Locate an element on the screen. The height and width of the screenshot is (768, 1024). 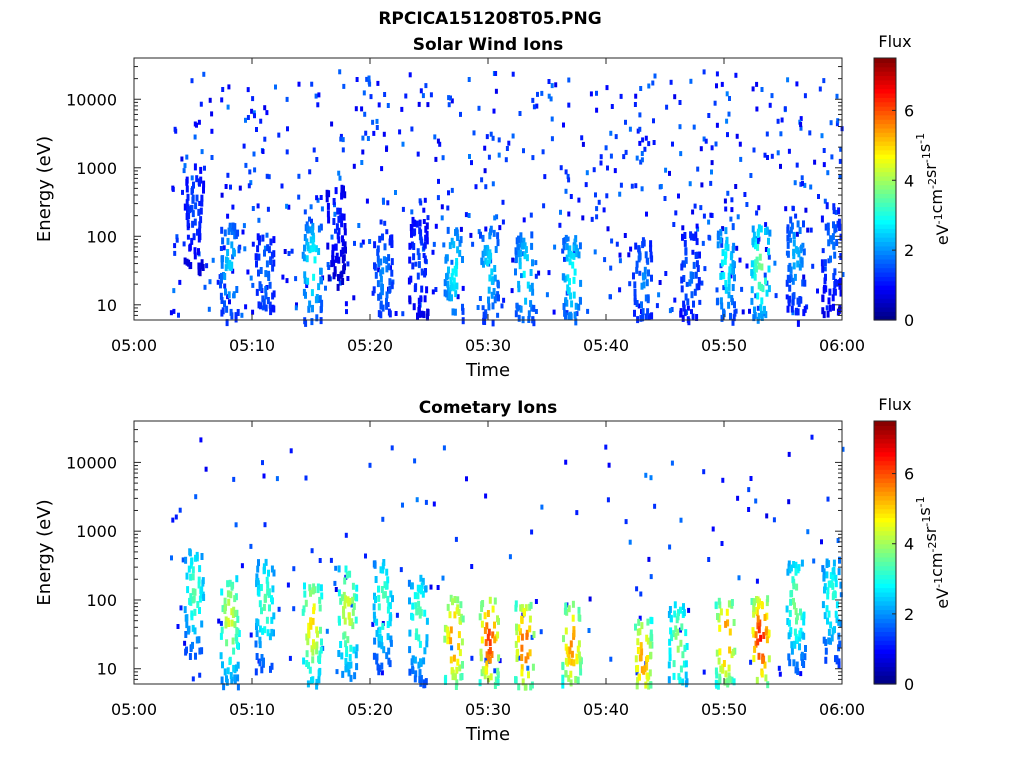
x-tick-label: 05:50 is located at coordinates (724, 345).